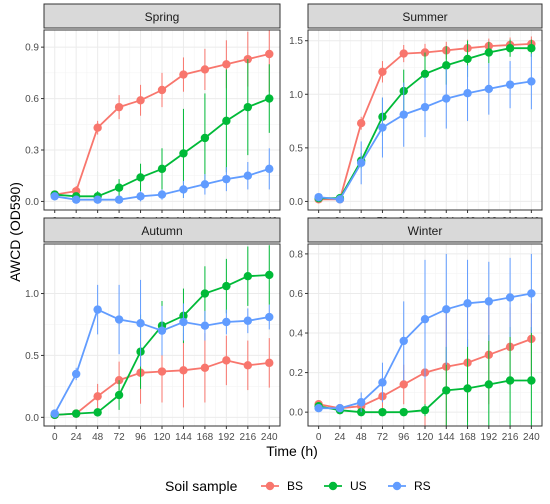  I want to click on legend-title: Soil sample, so click(201, 486).